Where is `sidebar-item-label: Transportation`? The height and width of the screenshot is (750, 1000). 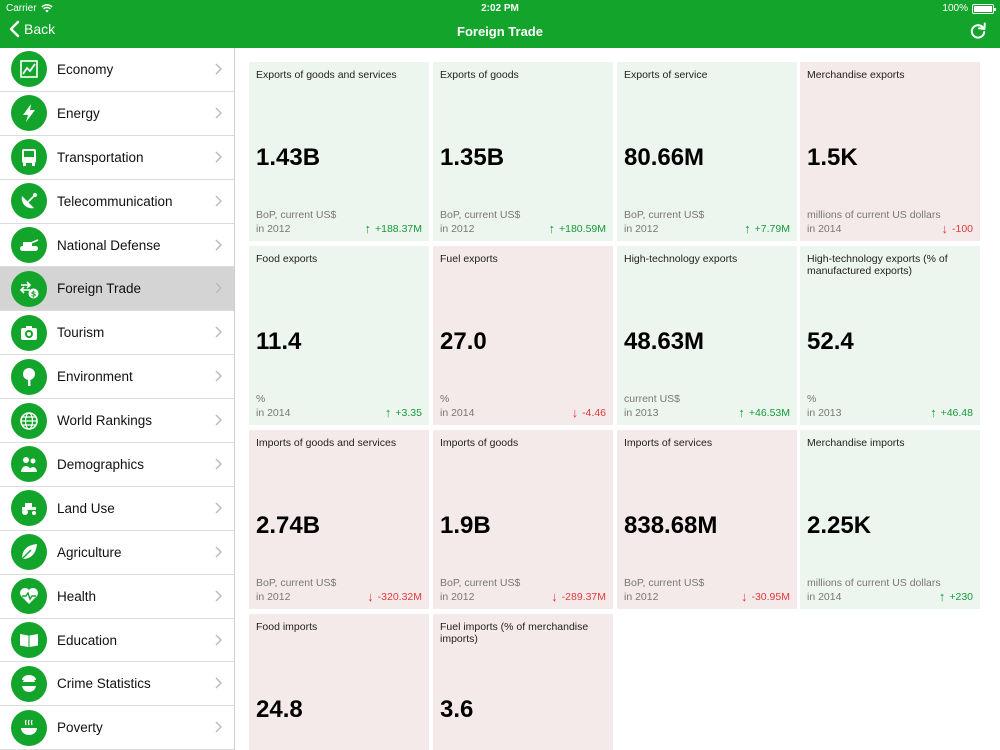
sidebar-item-label: Transportation is located at coordinates (100, 157).